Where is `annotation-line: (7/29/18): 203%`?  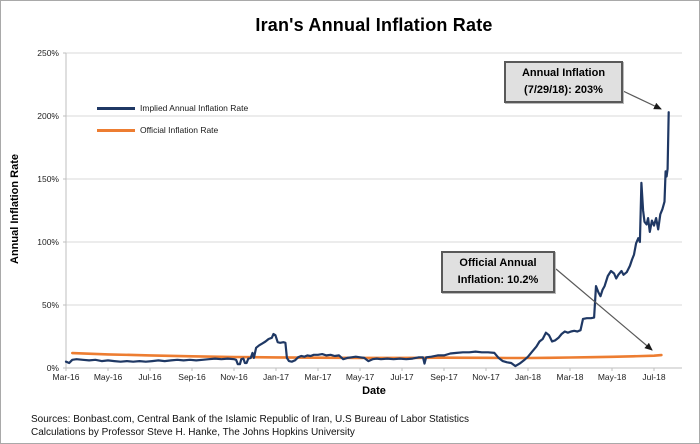 annotation-line: (7/29/18): 203% is located at coordinates (563, 90).